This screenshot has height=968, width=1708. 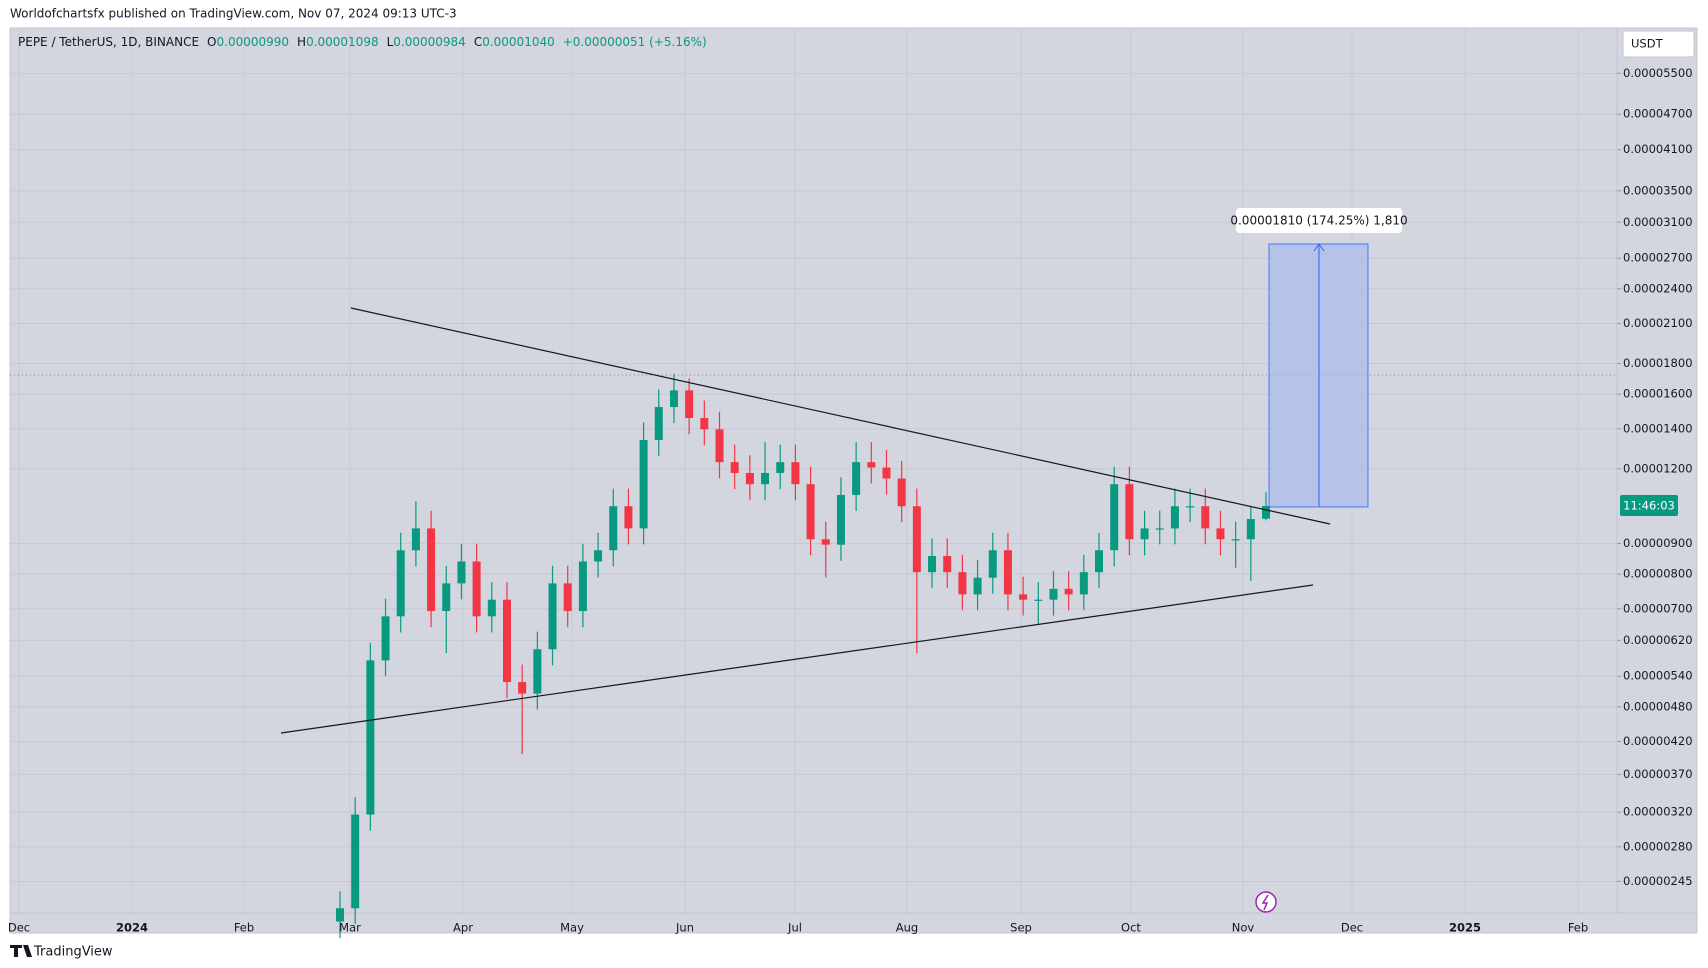 I want to click on y-tick-label: 0.00000420, so click(x=1658, y=741).